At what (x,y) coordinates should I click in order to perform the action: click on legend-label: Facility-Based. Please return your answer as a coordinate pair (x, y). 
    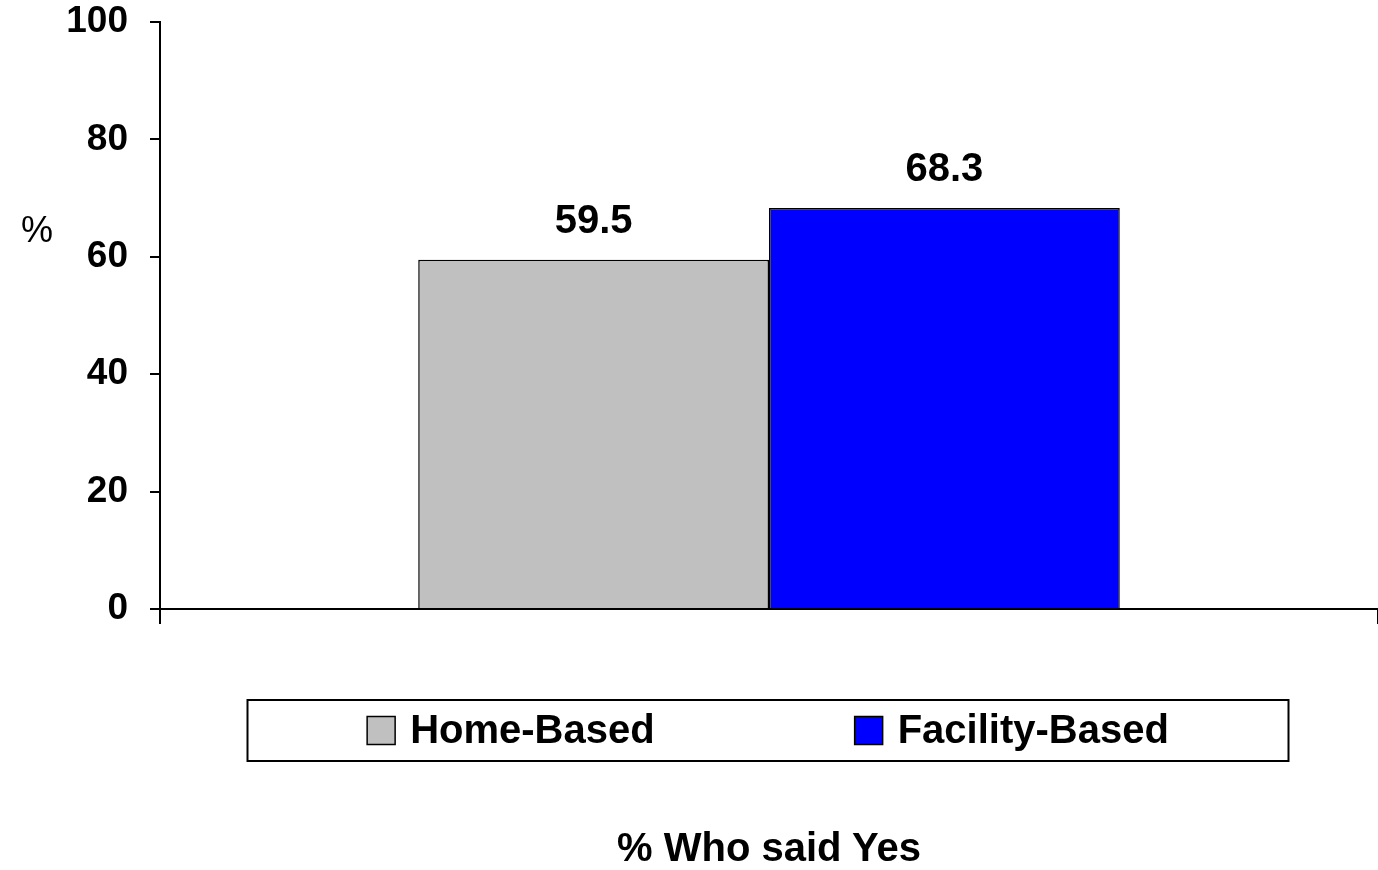
    Looking at the image, I should click on (1033, 728).